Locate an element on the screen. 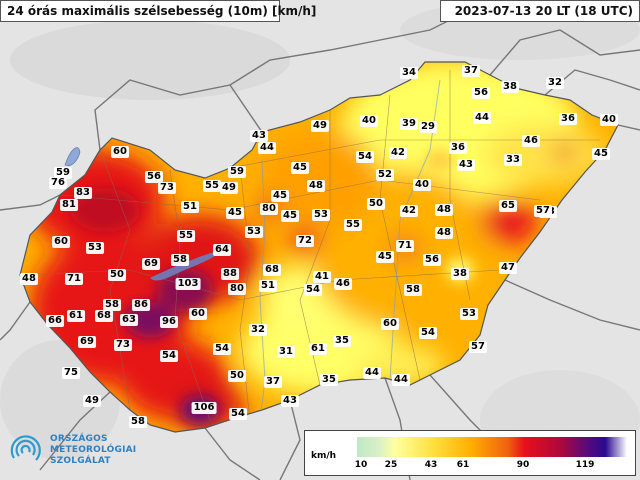 The image size is (640, 480). station-value: 31 is located at coordinates (286, 352).